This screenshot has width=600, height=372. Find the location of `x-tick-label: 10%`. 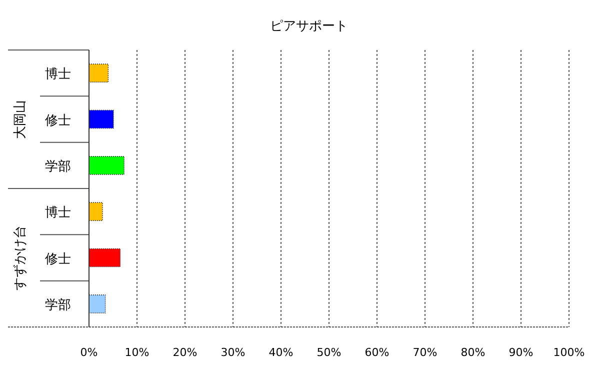

x-tick-label: 10% is located at coordinates (137, 352).